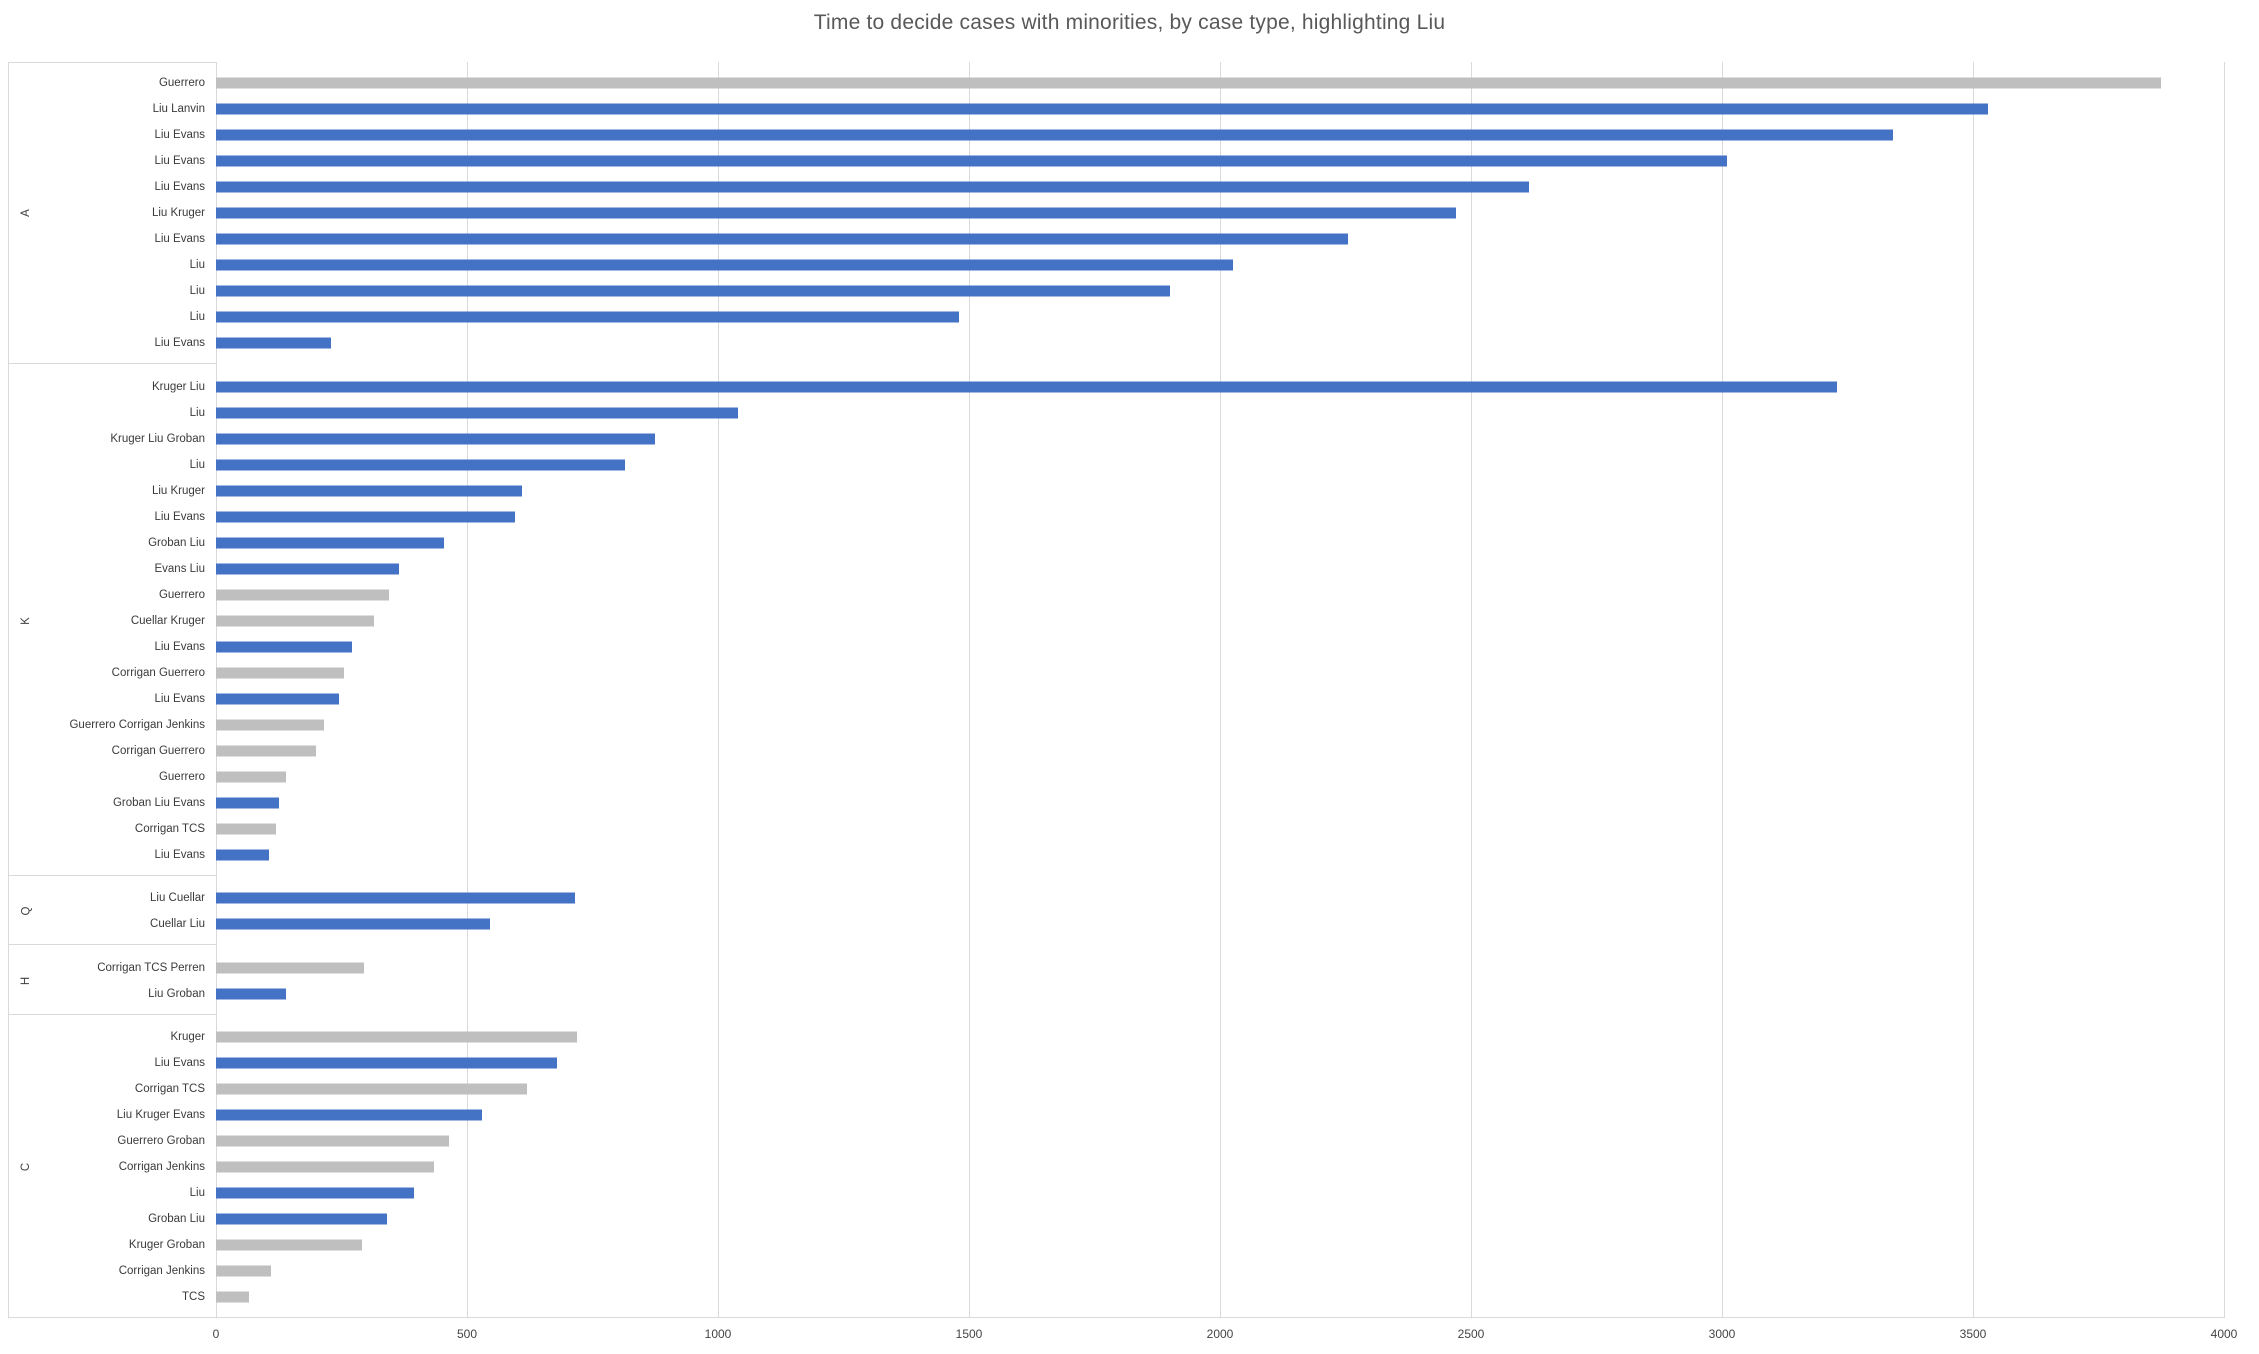 The image size is (2259, 1354). I want to click on bar-row: Liu Lanvin, so click(1116, 109).